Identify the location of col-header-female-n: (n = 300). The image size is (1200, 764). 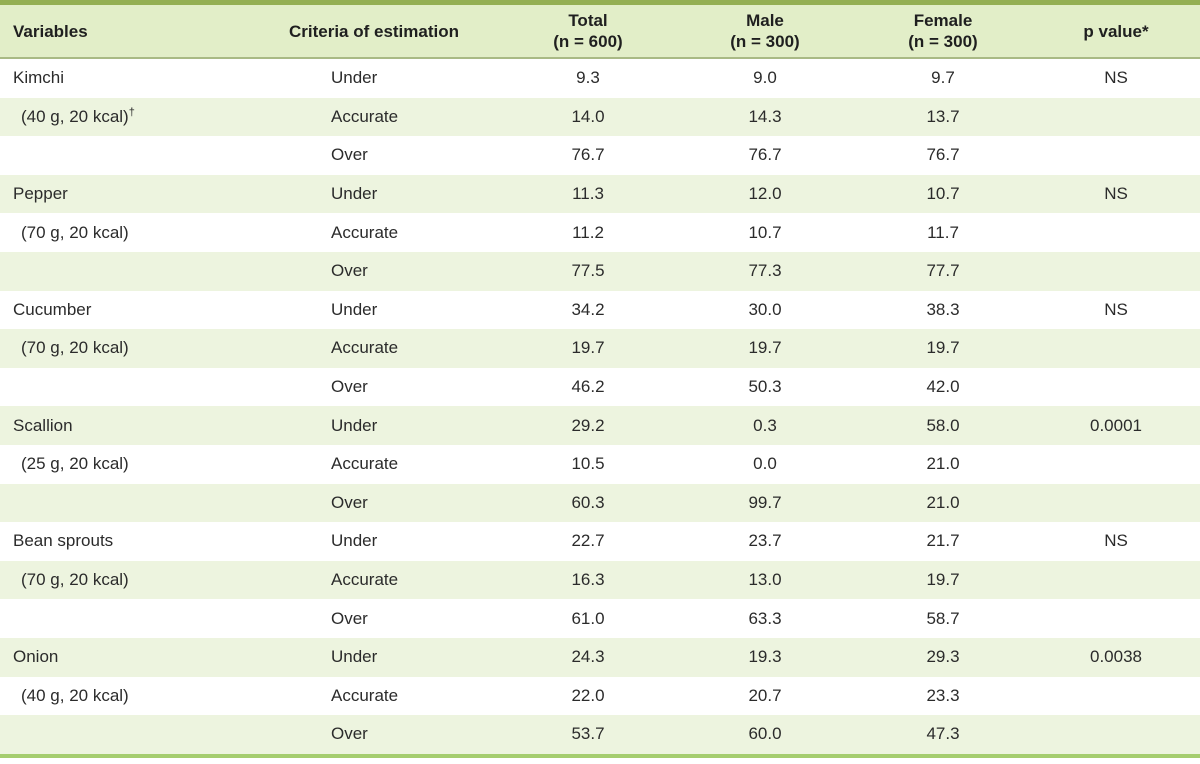
(943, 41).